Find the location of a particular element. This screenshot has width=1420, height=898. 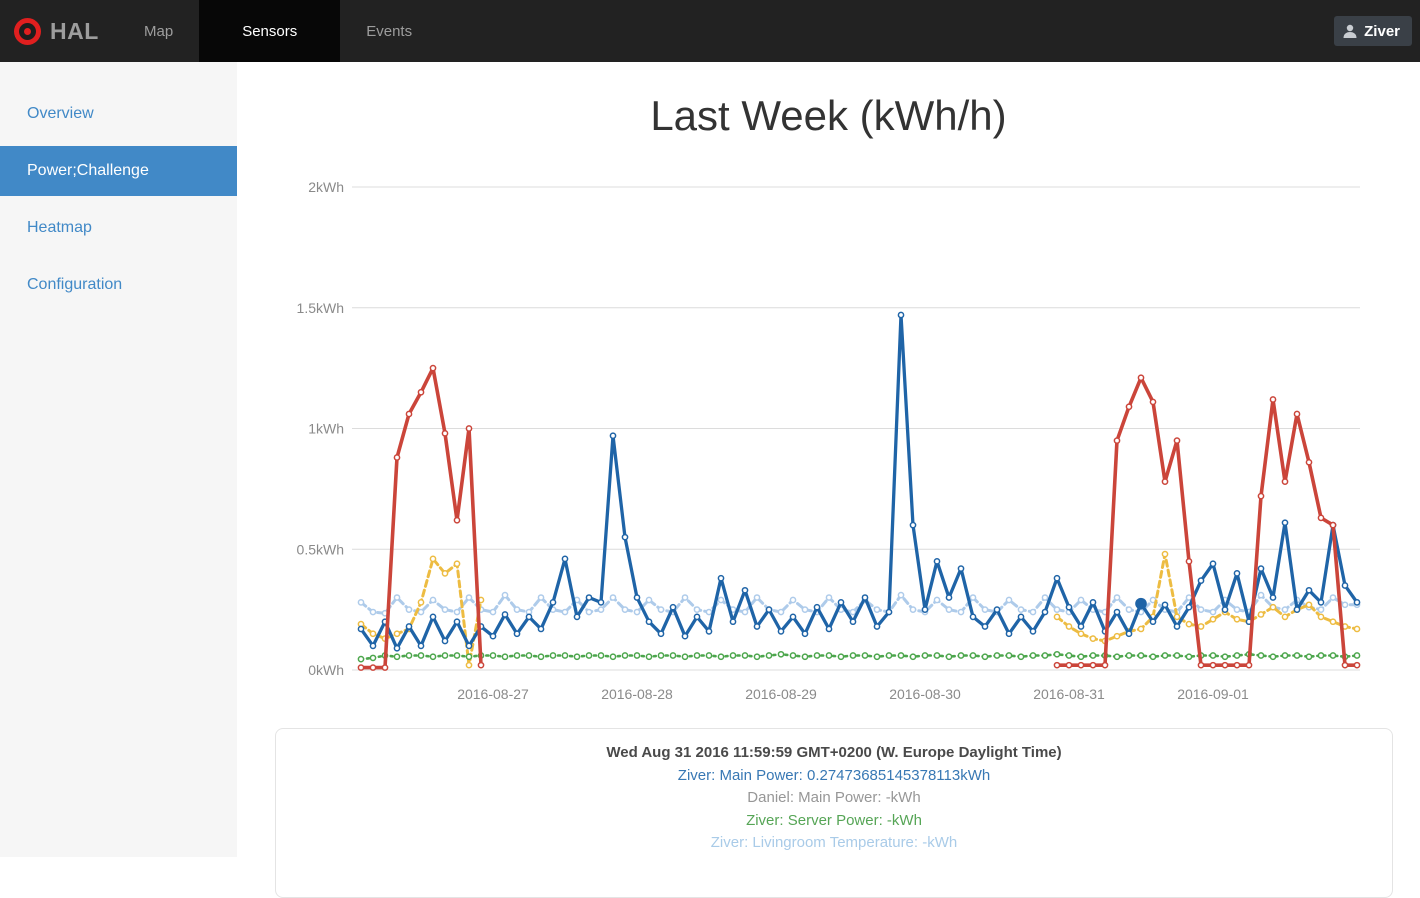

legend-entry-daniel-main-power: Daniel: Main Power: -kWh is located at coordinates (834, 797).